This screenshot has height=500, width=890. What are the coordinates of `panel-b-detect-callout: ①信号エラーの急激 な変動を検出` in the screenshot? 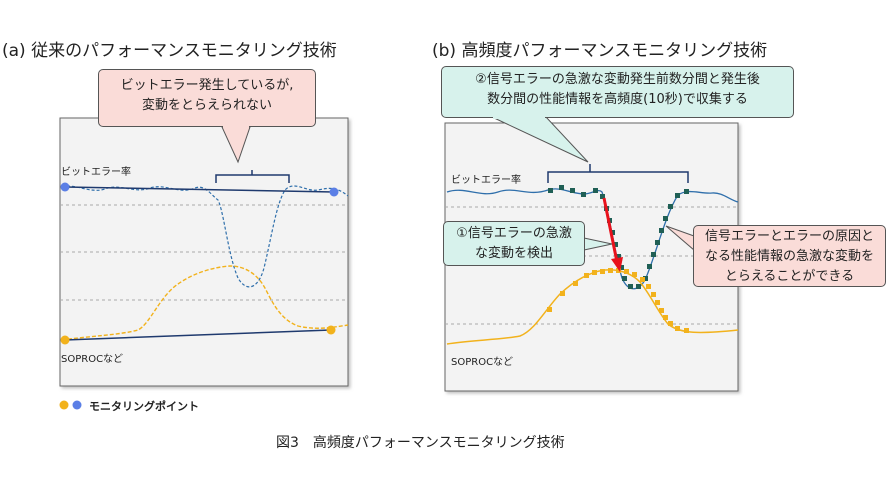 It's located at (514, 243).